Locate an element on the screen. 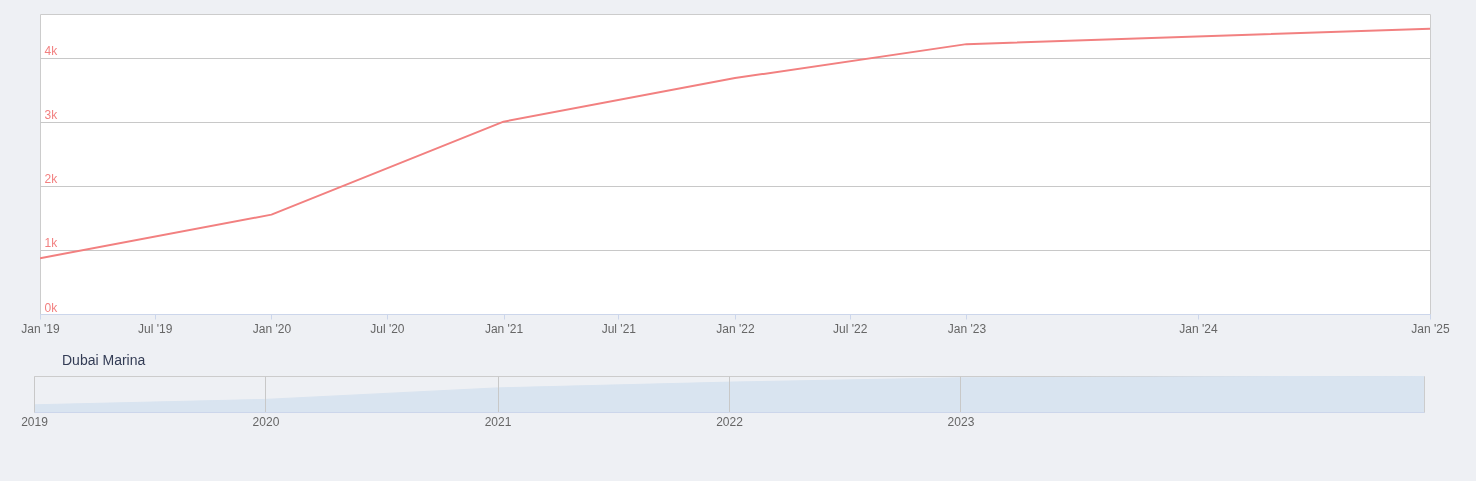 This screenshot has height=481, width=1476. x-tick-label: Jul '21 is located at coordinates (619, 328).